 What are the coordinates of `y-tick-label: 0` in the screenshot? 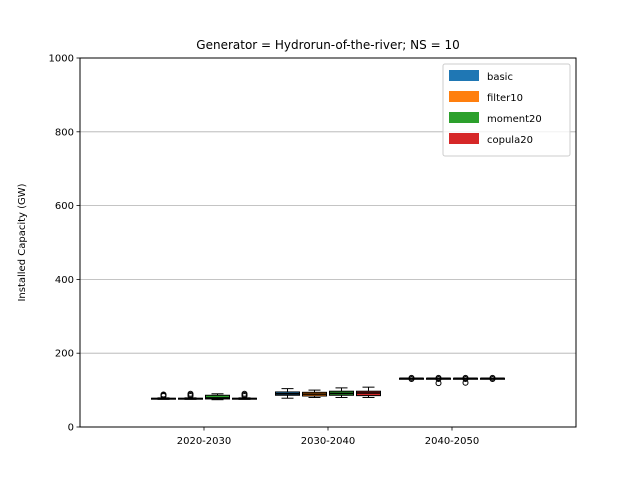 It's located at (71, 428).